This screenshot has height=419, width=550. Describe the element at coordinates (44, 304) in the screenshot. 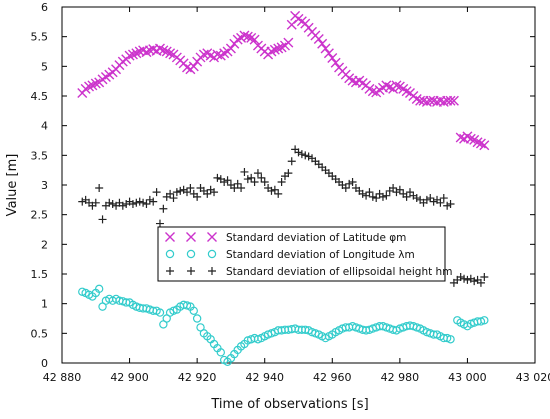

I see `y-tick-label: 1` at that location.